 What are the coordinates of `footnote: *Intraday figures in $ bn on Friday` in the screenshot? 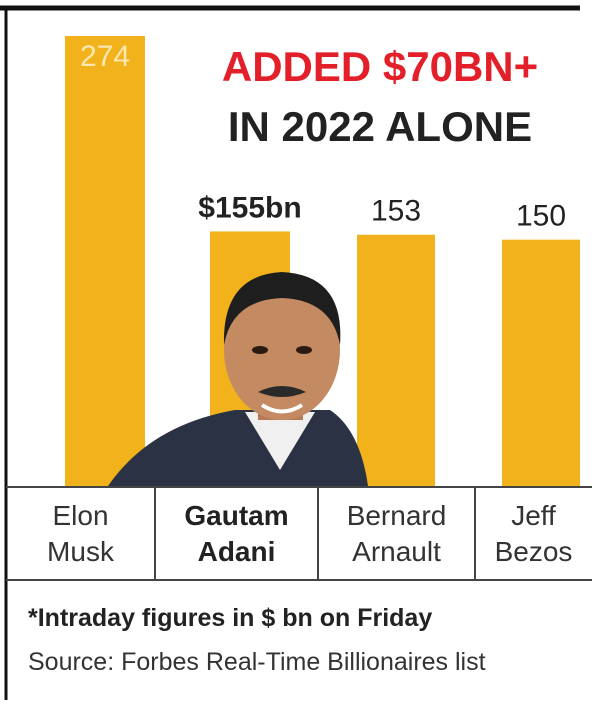 It's located at (230, 618).